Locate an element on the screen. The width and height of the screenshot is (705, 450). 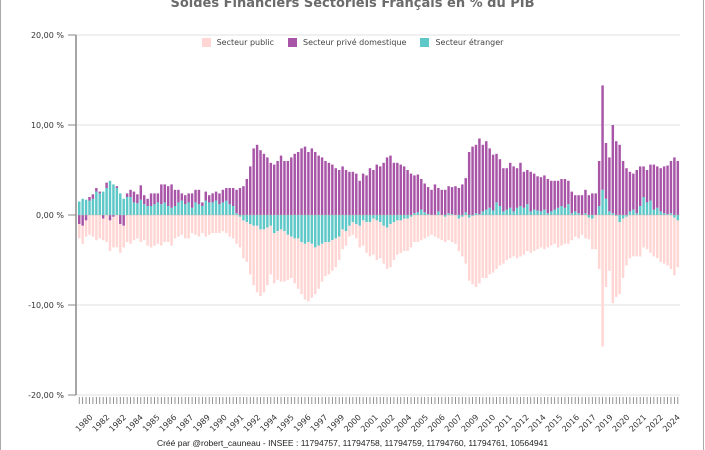
x-tick-label: 1996 is located at coordinates (302, 423).